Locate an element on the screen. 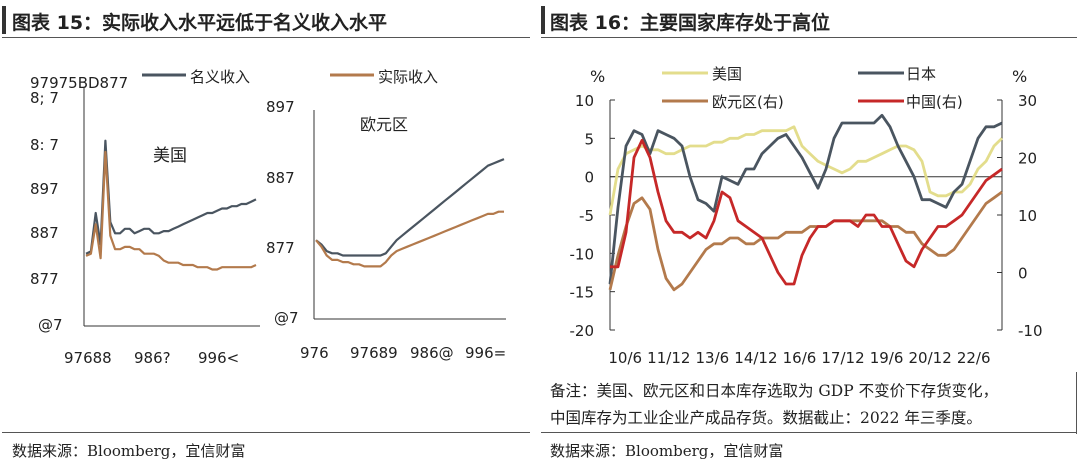  us-label: 美国 is located at coordinates (170, 156).